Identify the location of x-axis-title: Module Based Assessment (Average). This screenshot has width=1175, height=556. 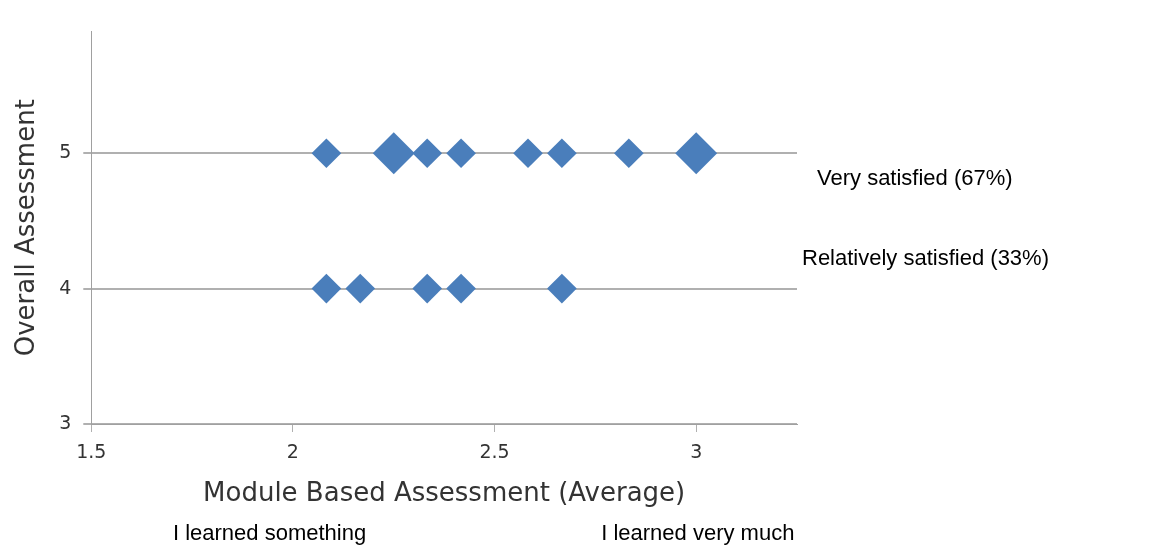
(444, 492).